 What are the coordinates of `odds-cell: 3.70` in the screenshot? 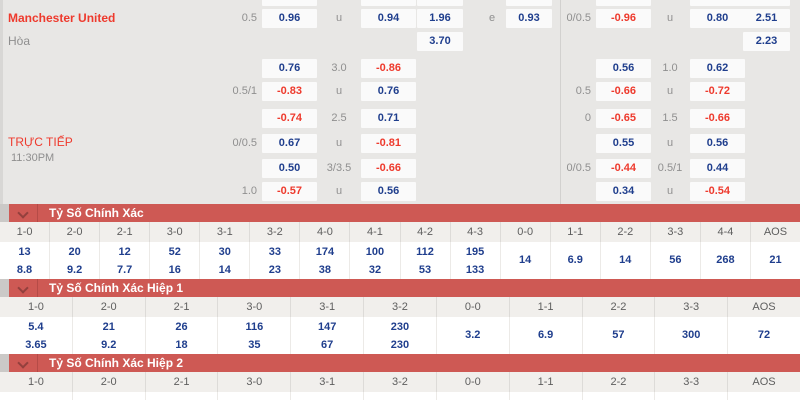 It's located at (440, 41).